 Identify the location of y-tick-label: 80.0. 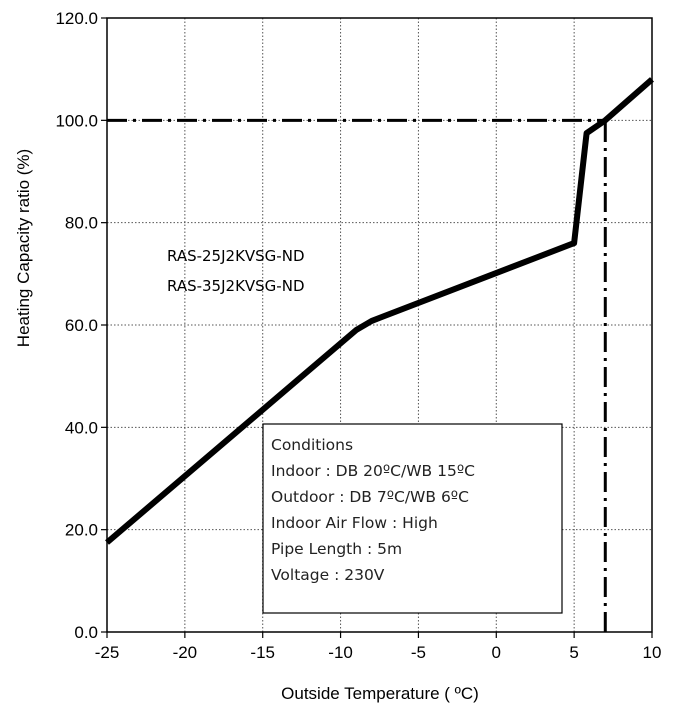
(81, 223).